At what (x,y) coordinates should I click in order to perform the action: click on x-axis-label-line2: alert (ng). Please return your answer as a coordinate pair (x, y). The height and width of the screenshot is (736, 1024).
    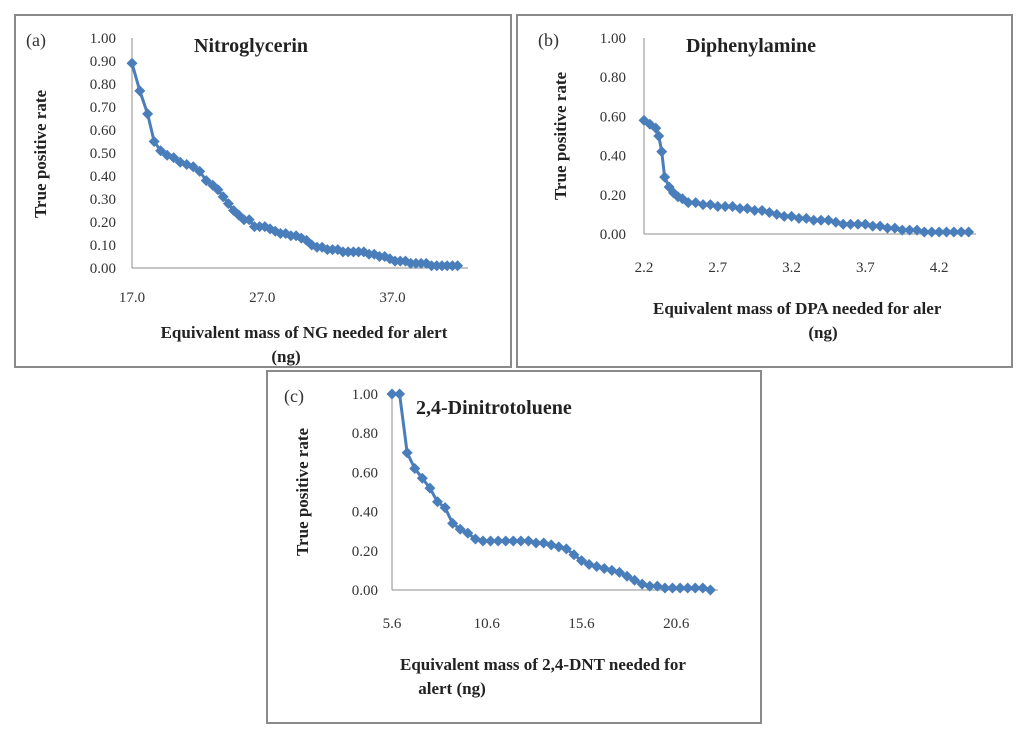
    Looking at the image, I should click on (452, 688).